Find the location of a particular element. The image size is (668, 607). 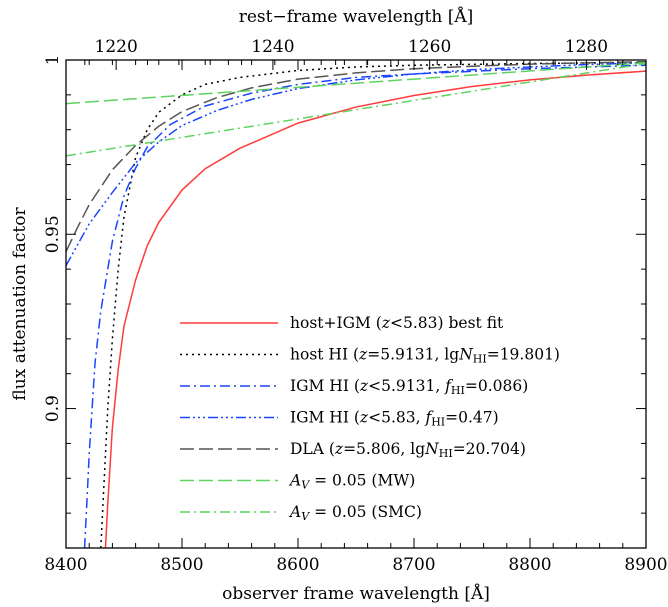

x-tick-label: 8900 is located at coordinates (645, 565).